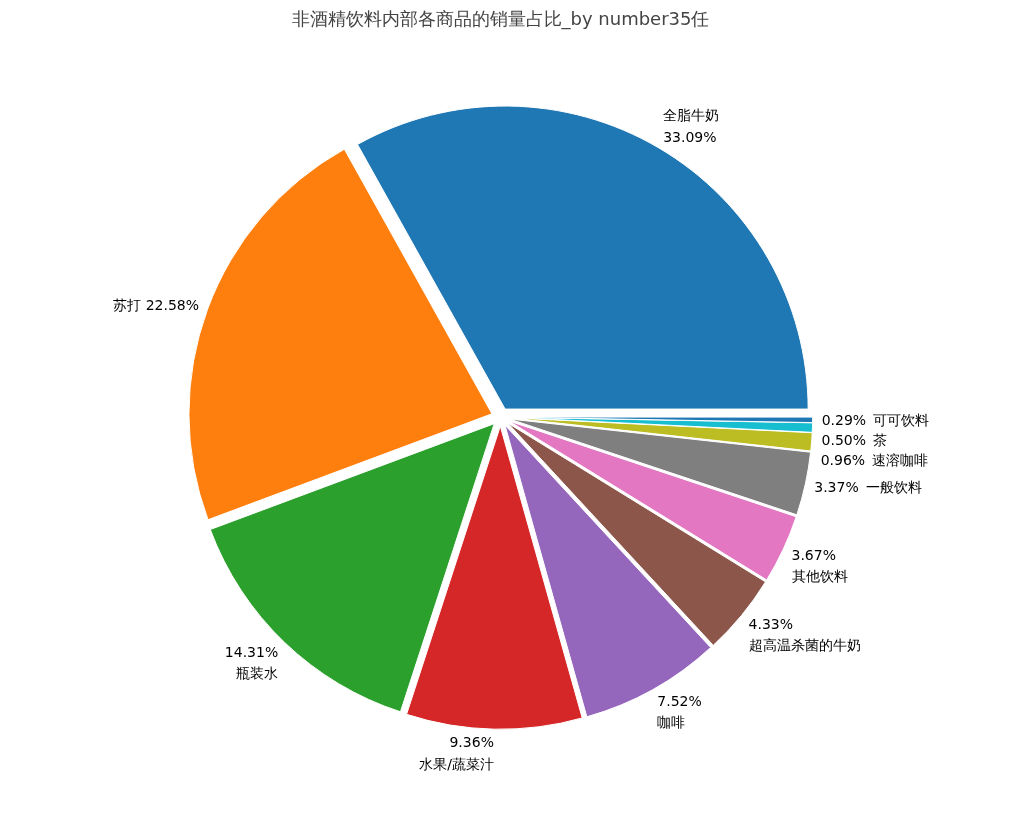  What do you see at coordinates (172, 304) in the screenshot?
I see `data-label: 22.58%` at bounding box center [172, 304].